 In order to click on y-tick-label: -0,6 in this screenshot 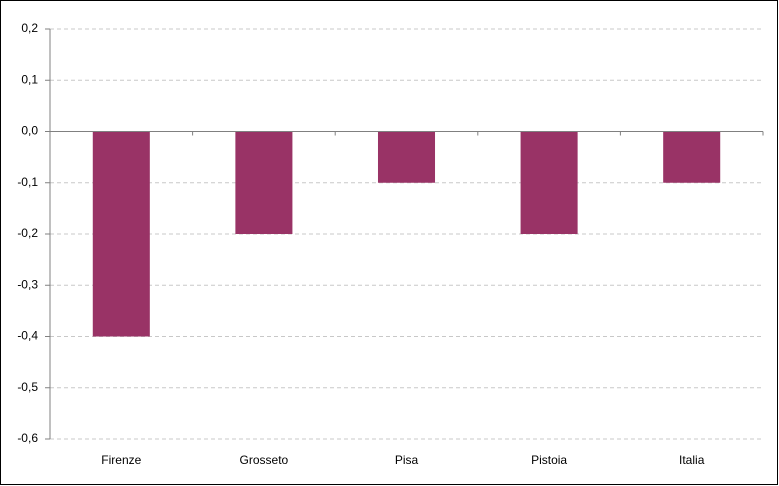, I will do `click(27, 438)`.